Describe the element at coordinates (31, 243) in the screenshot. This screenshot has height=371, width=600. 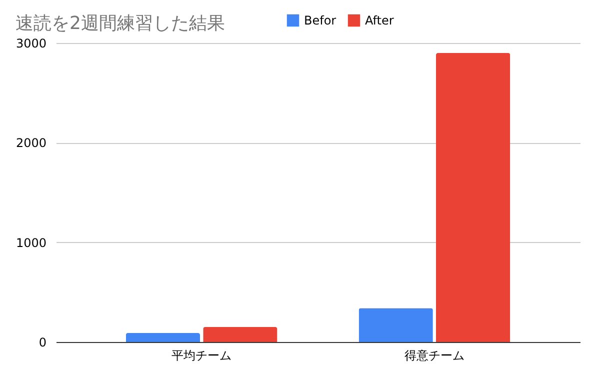
I see `y-tick-label: 1000` at that location.